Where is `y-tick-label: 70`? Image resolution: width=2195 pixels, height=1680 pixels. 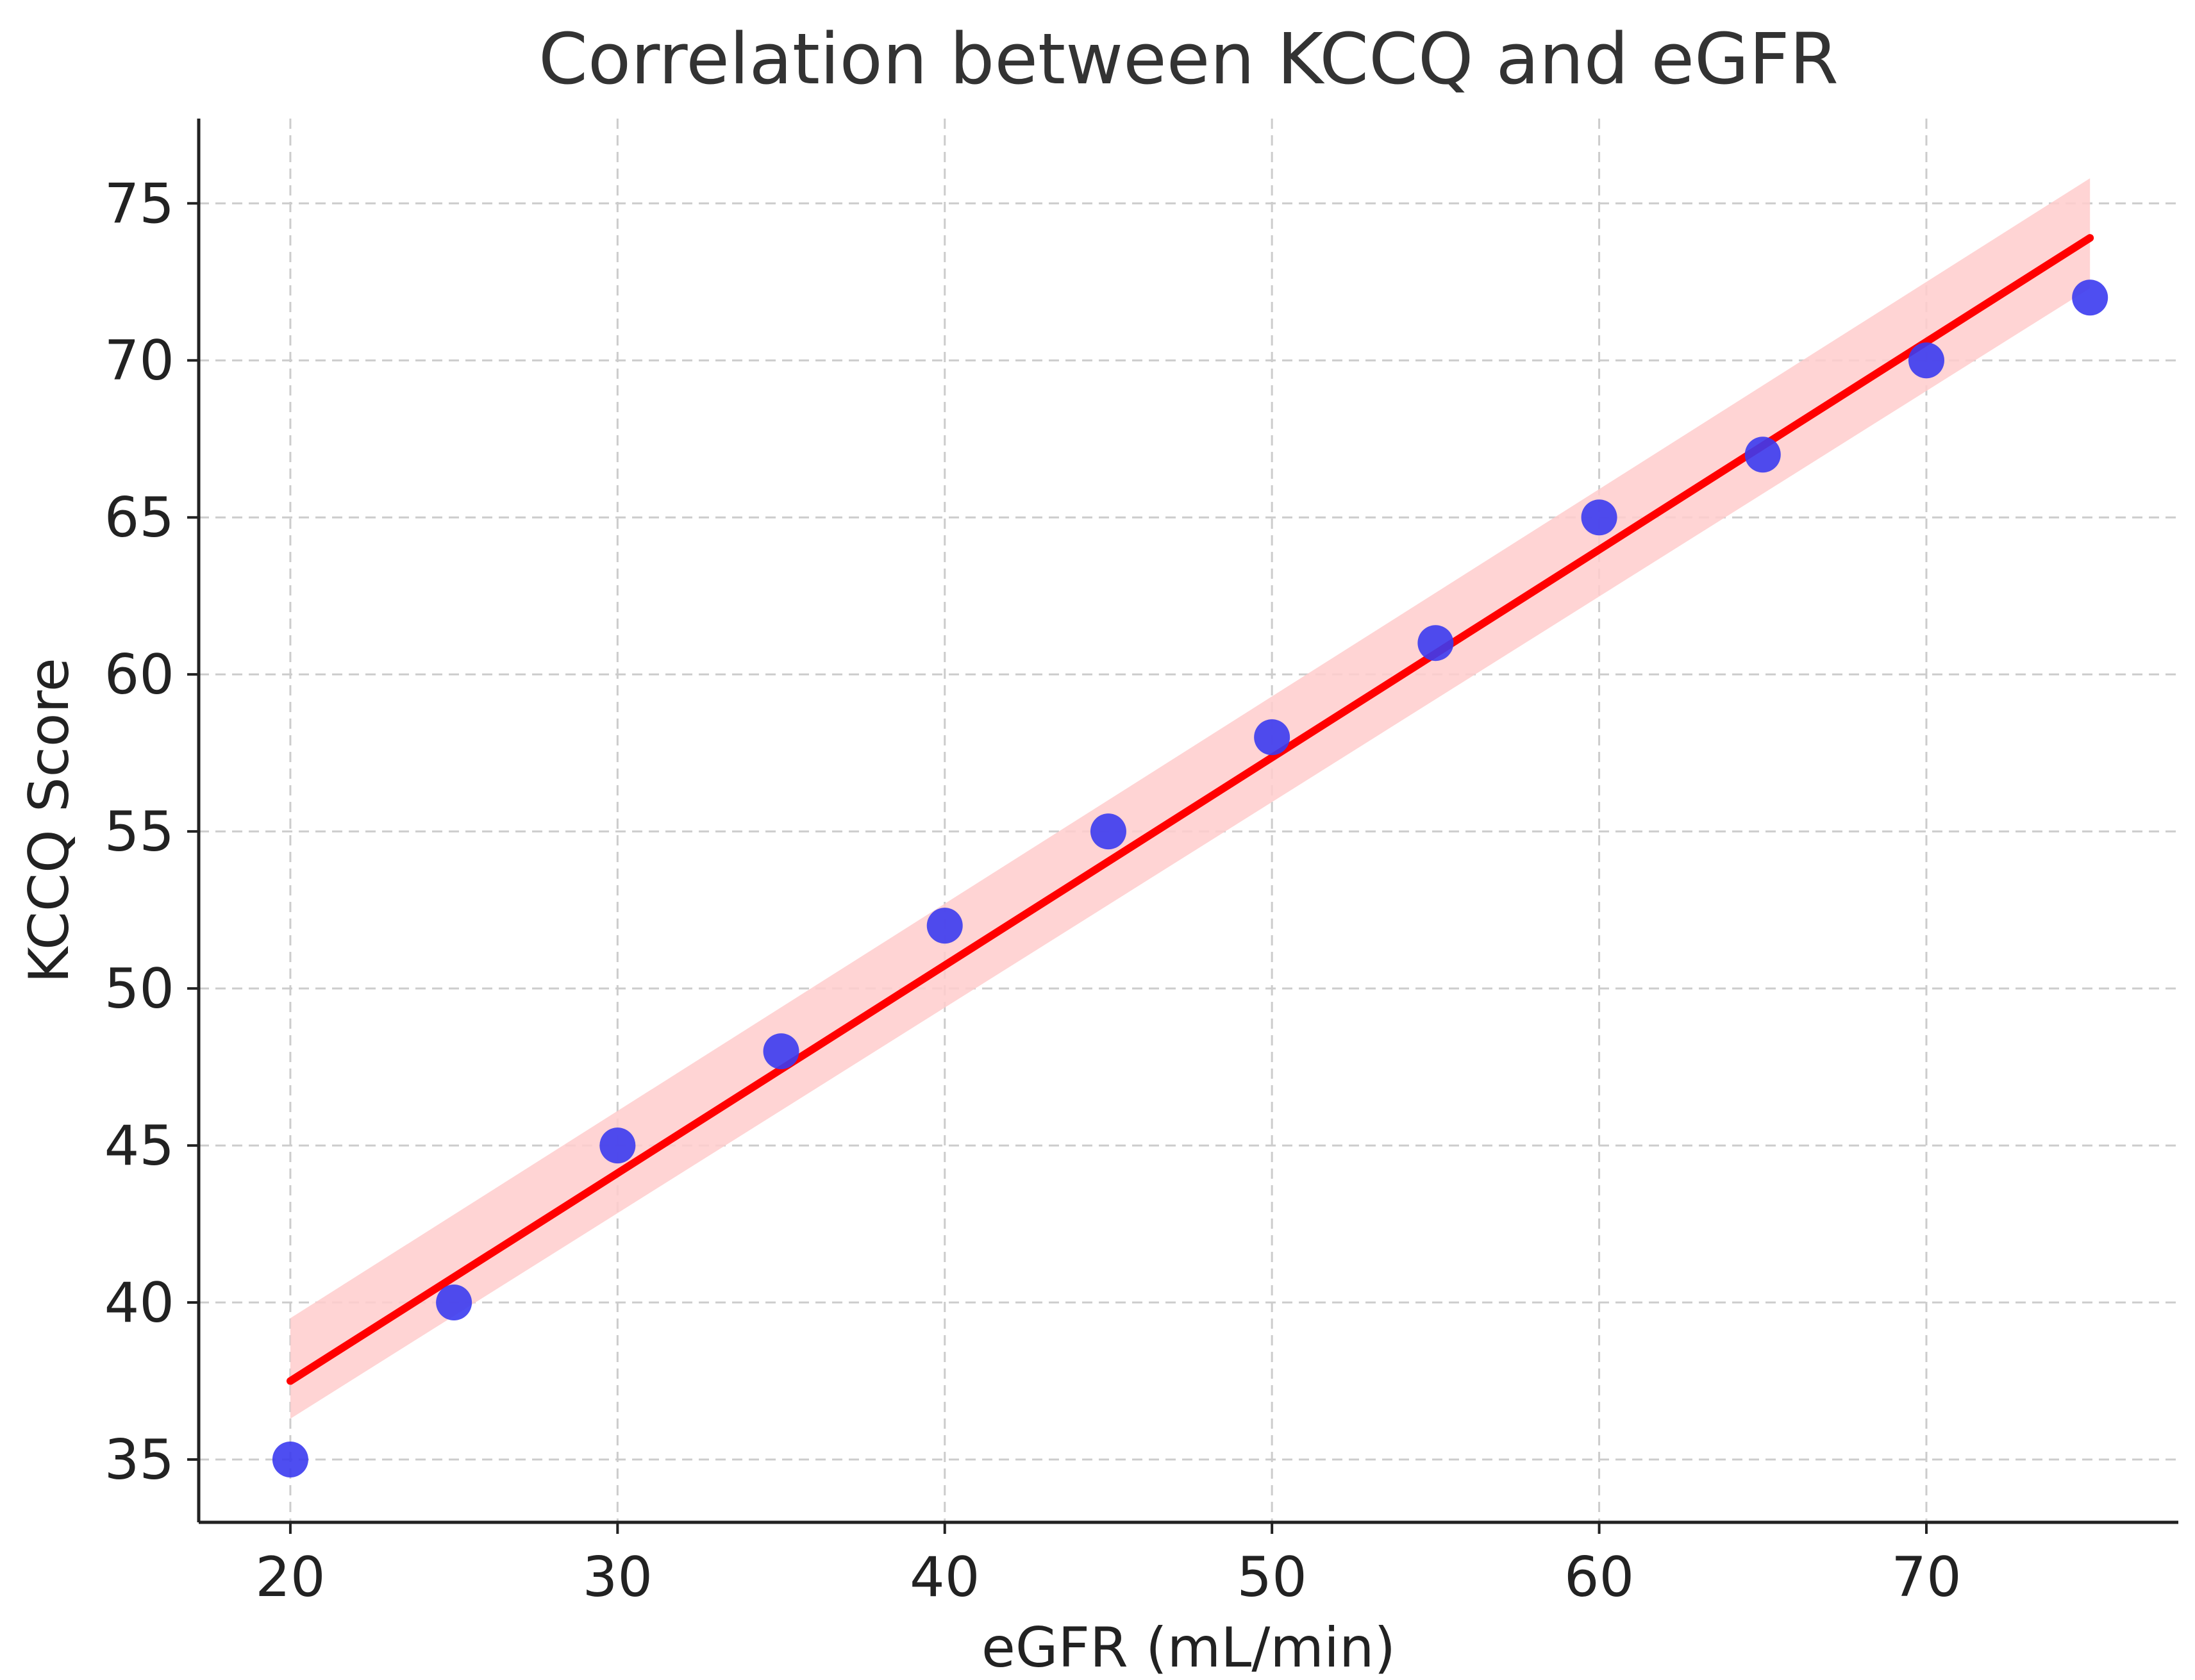 y-tick-label: 70 is located at coordinates (139, 361).